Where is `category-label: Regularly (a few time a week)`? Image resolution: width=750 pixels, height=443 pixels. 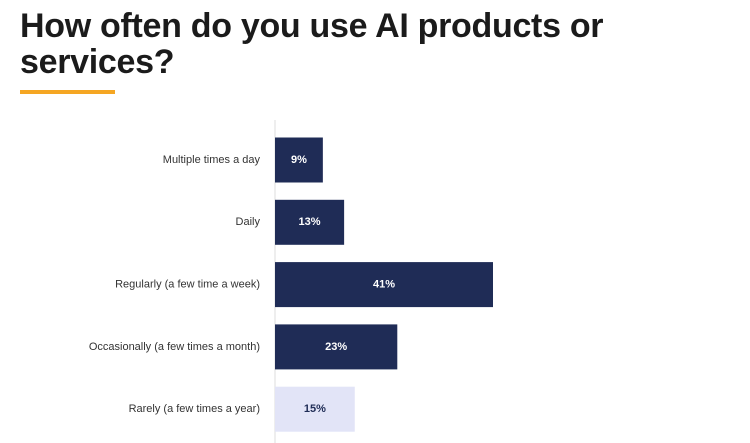
category-label: Regularly (a few time a week) is located at coordinates (187, 285).